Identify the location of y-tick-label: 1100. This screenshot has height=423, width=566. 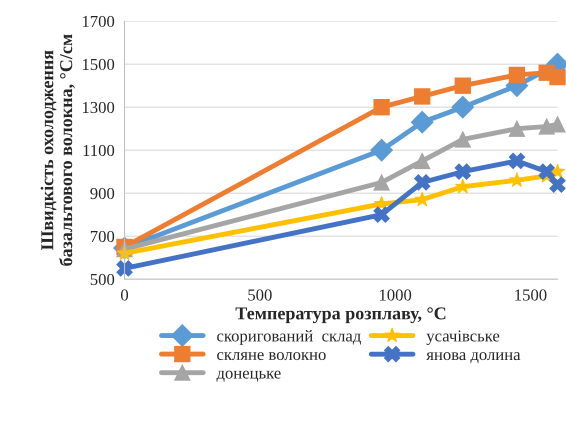
(99, 150).